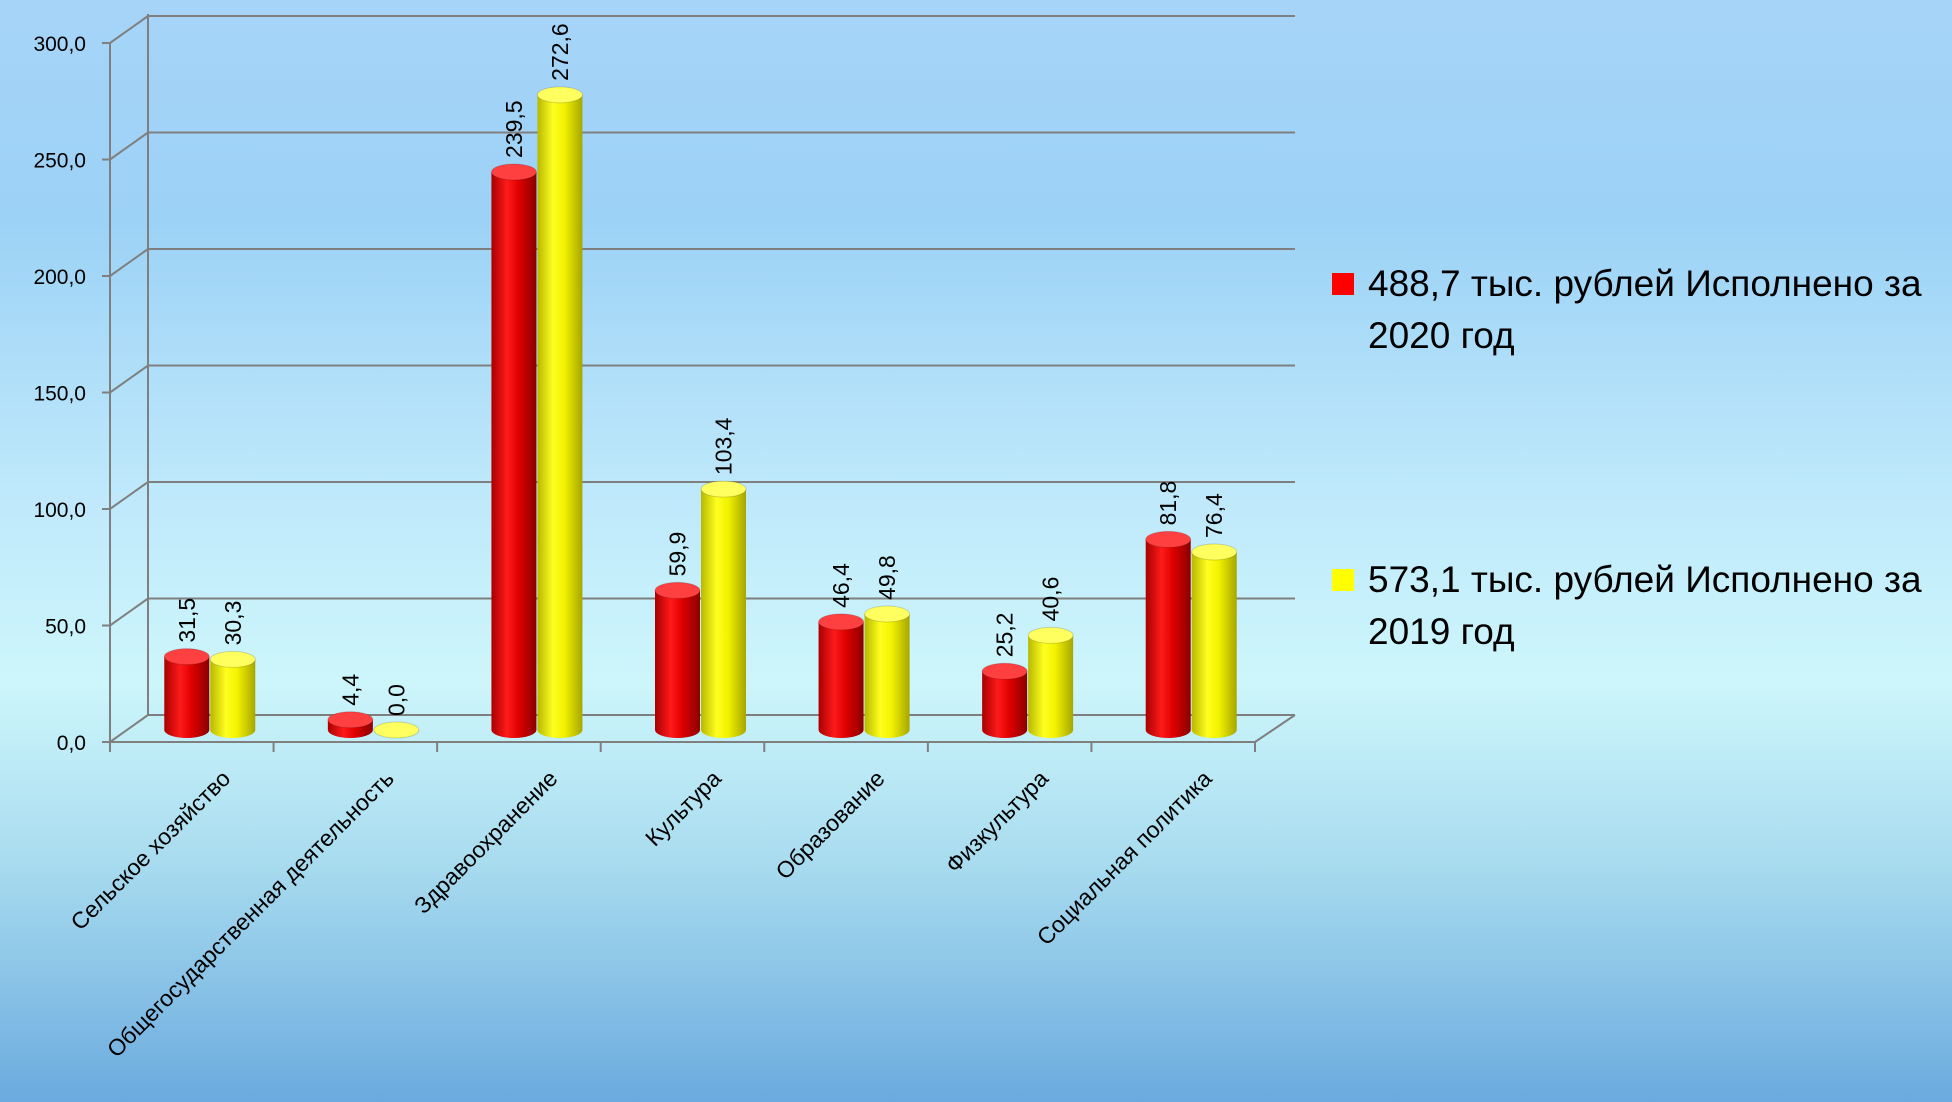 The height and width of the screenshot is (1102, 1952). I want to click on legend-label-2020: 488,7 тыс. рублей Исполнено за 2020 год, so click(1645, 309).